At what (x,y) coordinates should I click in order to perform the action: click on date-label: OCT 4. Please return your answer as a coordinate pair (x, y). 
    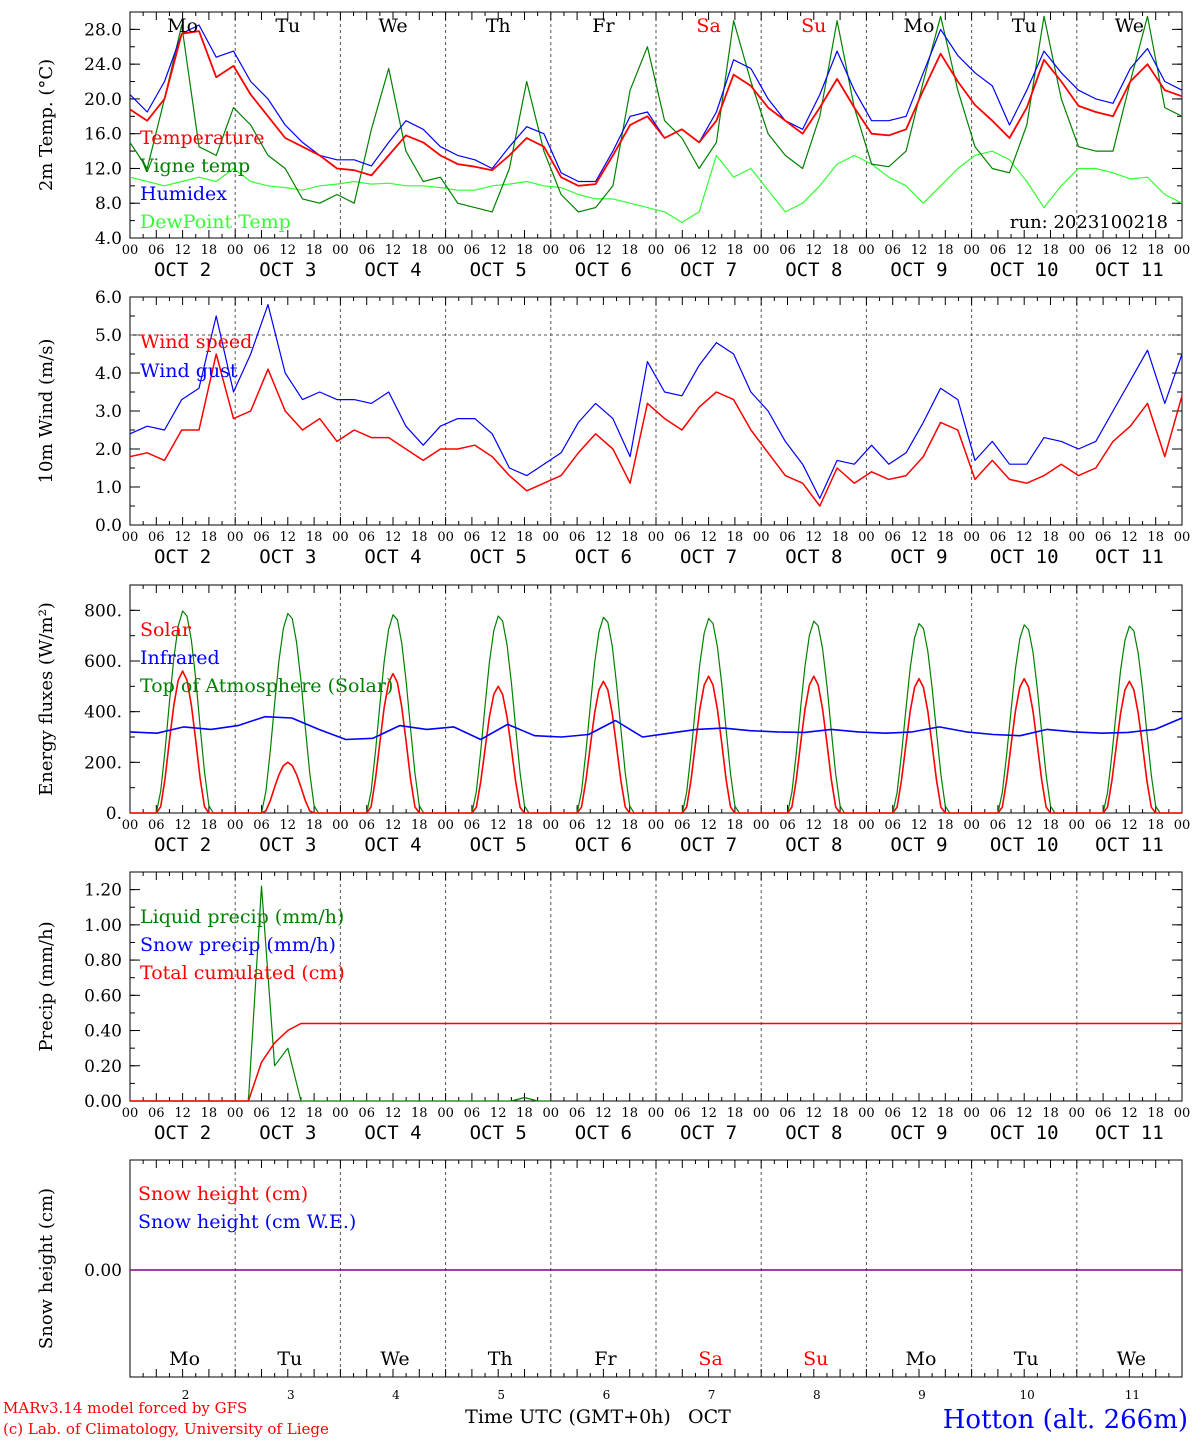
    Looking at the image, I should click on (392, 1133).